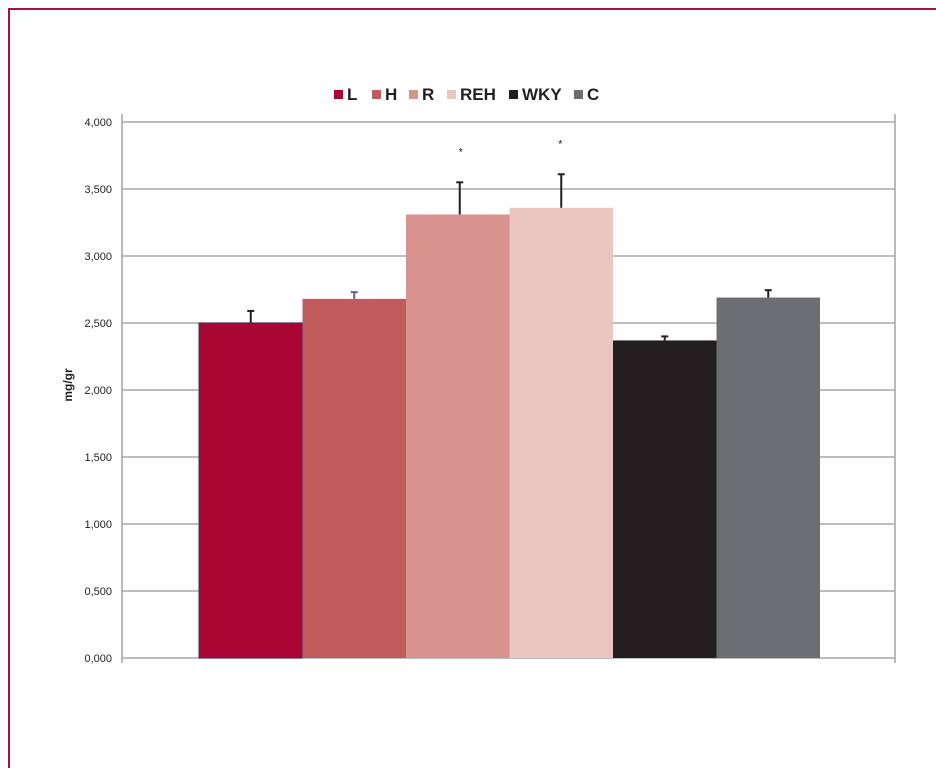 This screenshot has width=936, height=768. Describe the element at coordinates (354, 478) in the screenshot. I see `bar-h` at that location.